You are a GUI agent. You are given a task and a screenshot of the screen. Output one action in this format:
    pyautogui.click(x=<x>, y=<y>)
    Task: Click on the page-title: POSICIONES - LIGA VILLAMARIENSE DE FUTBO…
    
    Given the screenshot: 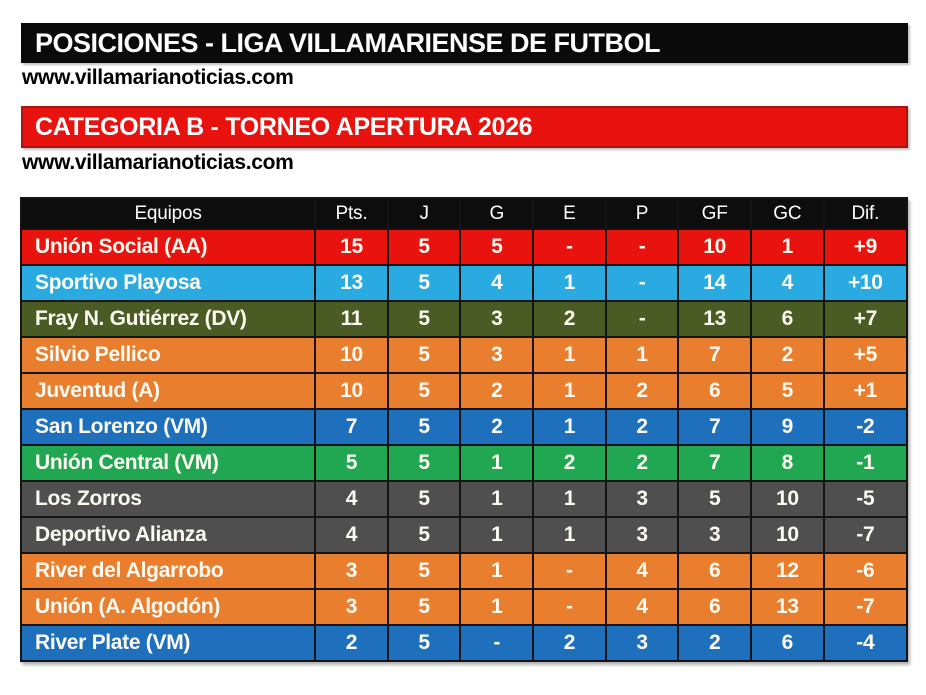 What is the action you would take?
    pyautogui.click(x=464, y=43)
    